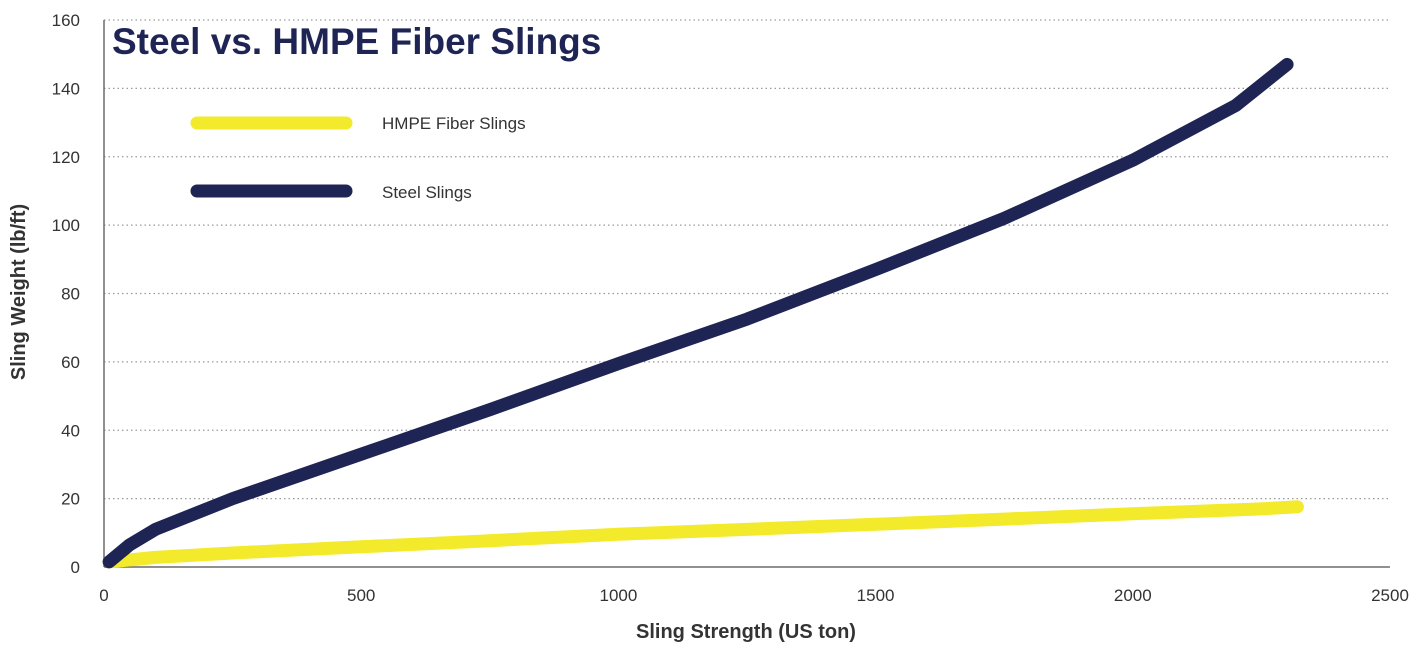 Image resolution: width=1427 pixels, height=646 pixels. What do you see at coordinates (1390, 595) in the screenshot?
I see `x-tick-label: 2500` at bounding box center [1390, 595].